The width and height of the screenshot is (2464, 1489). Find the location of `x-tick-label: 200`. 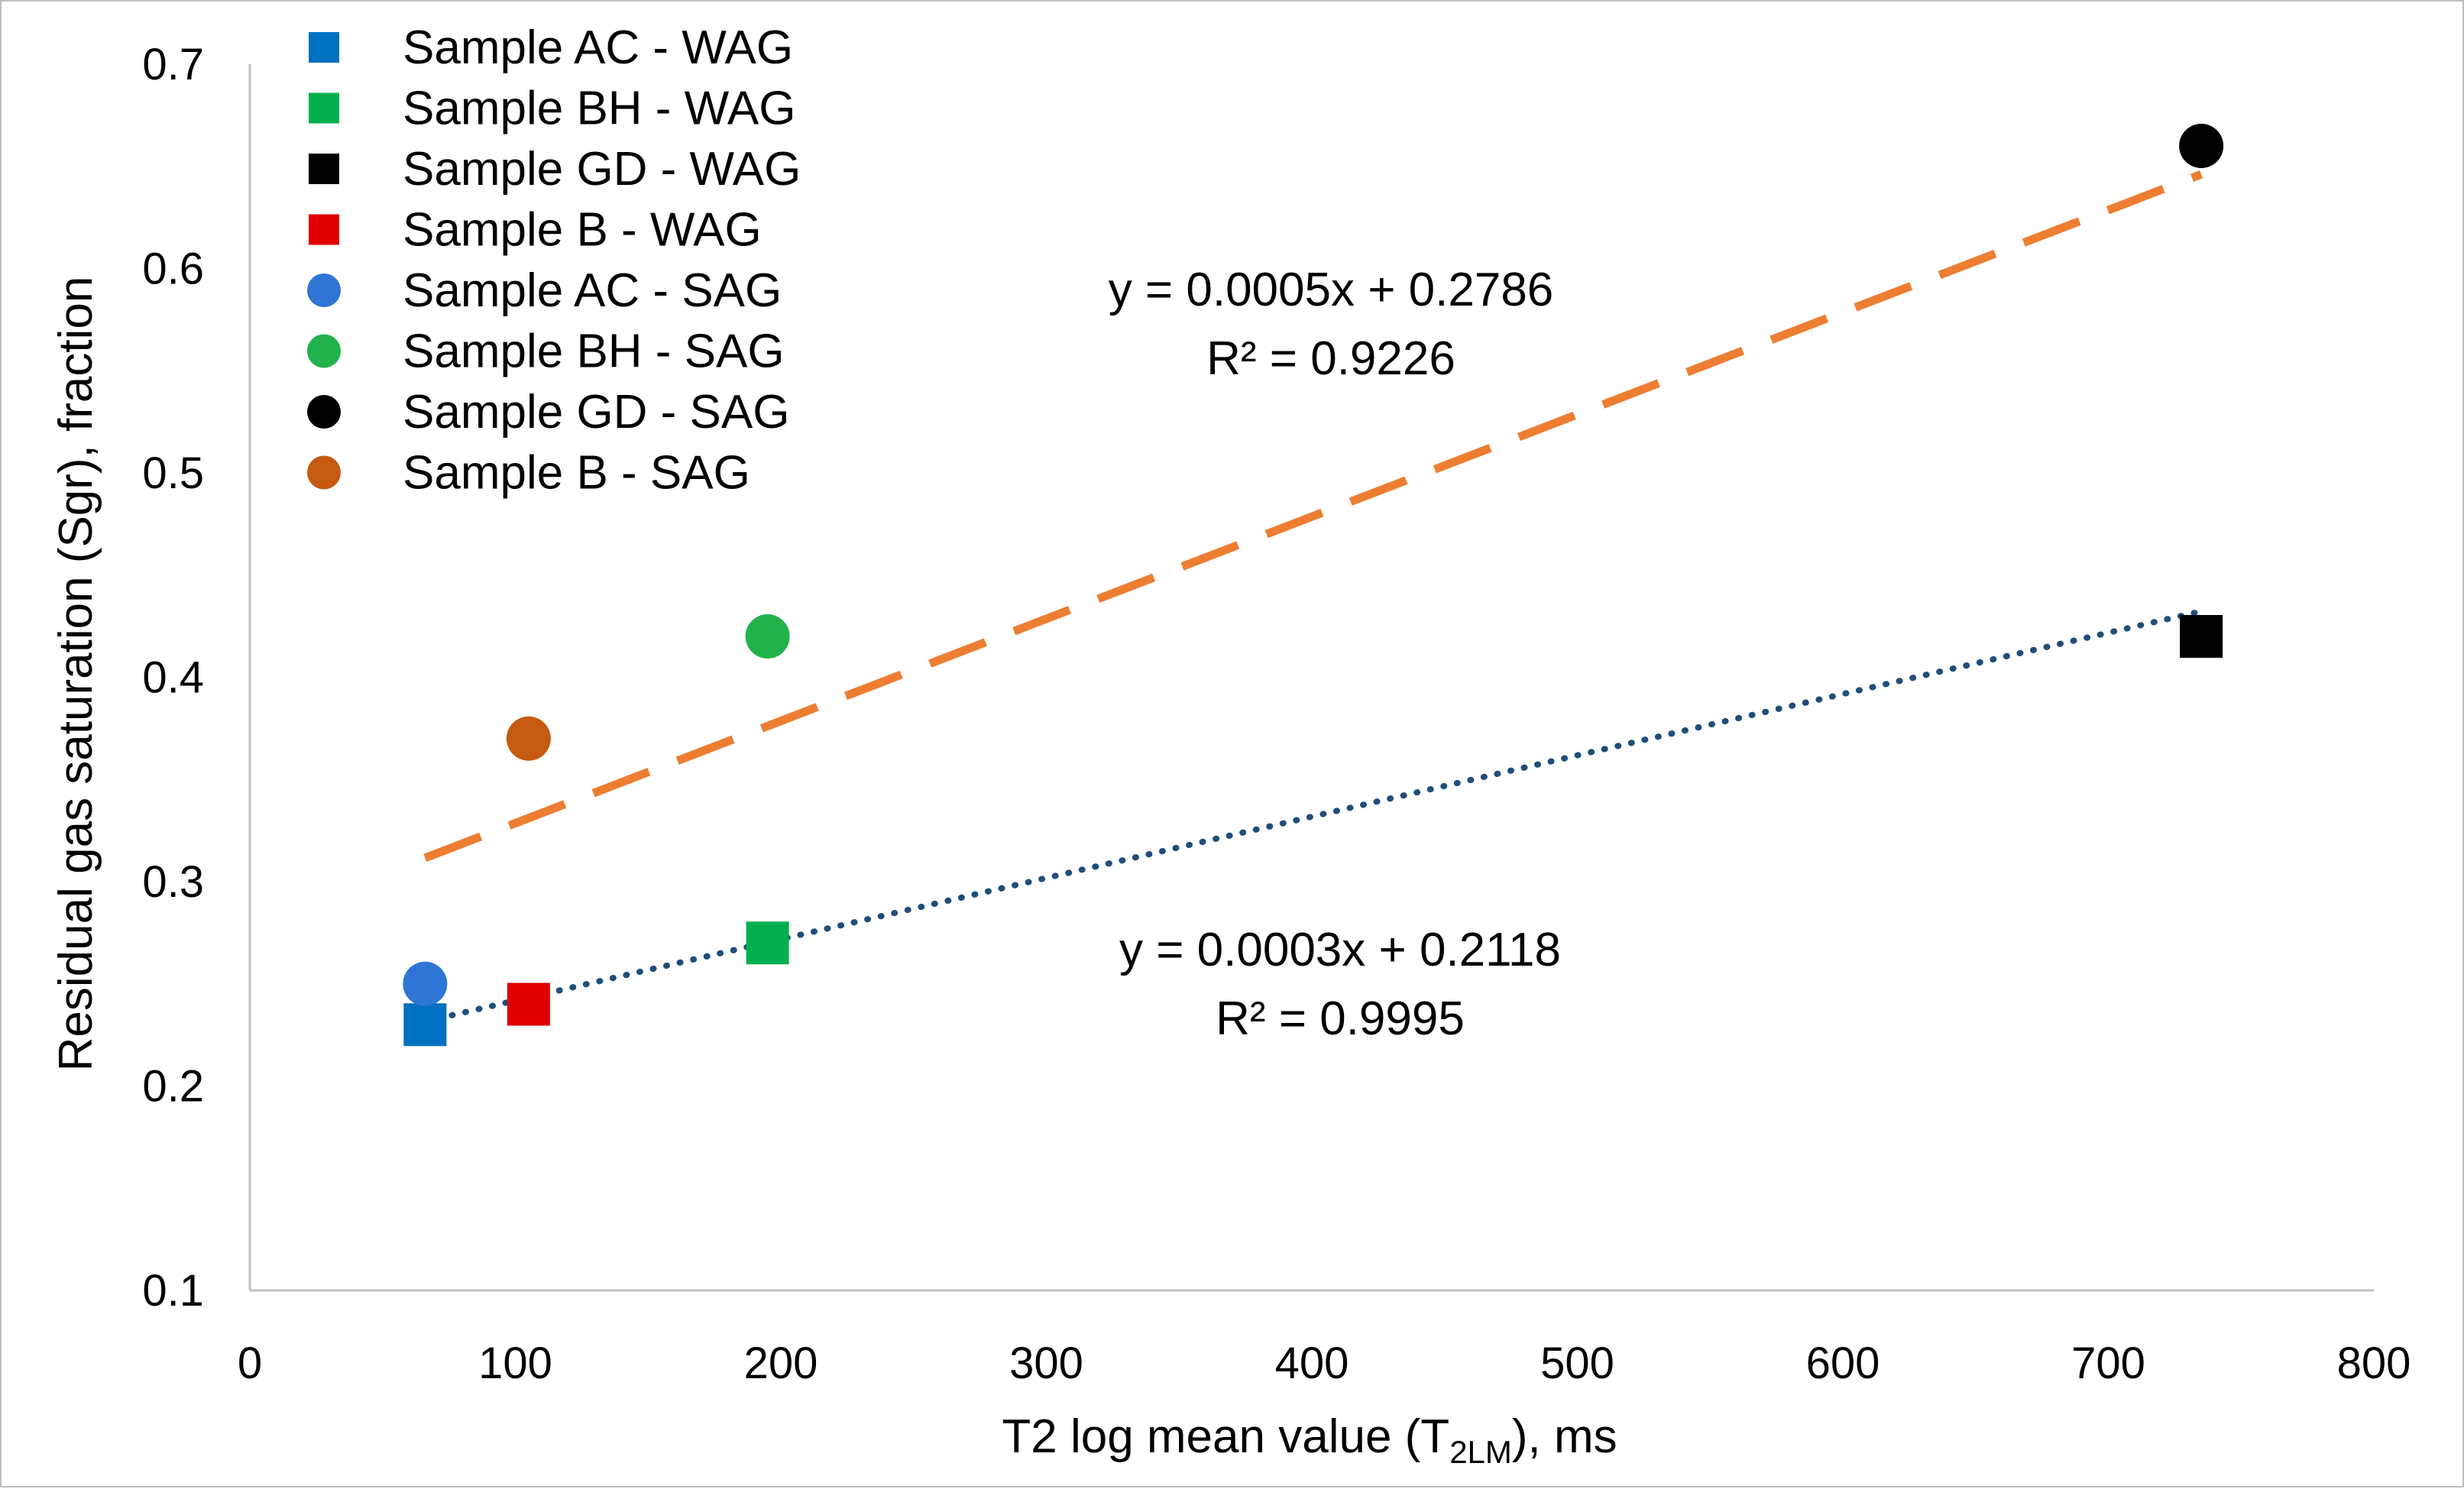

x-tick-label: 200 is located at coordinates (781, 1363).